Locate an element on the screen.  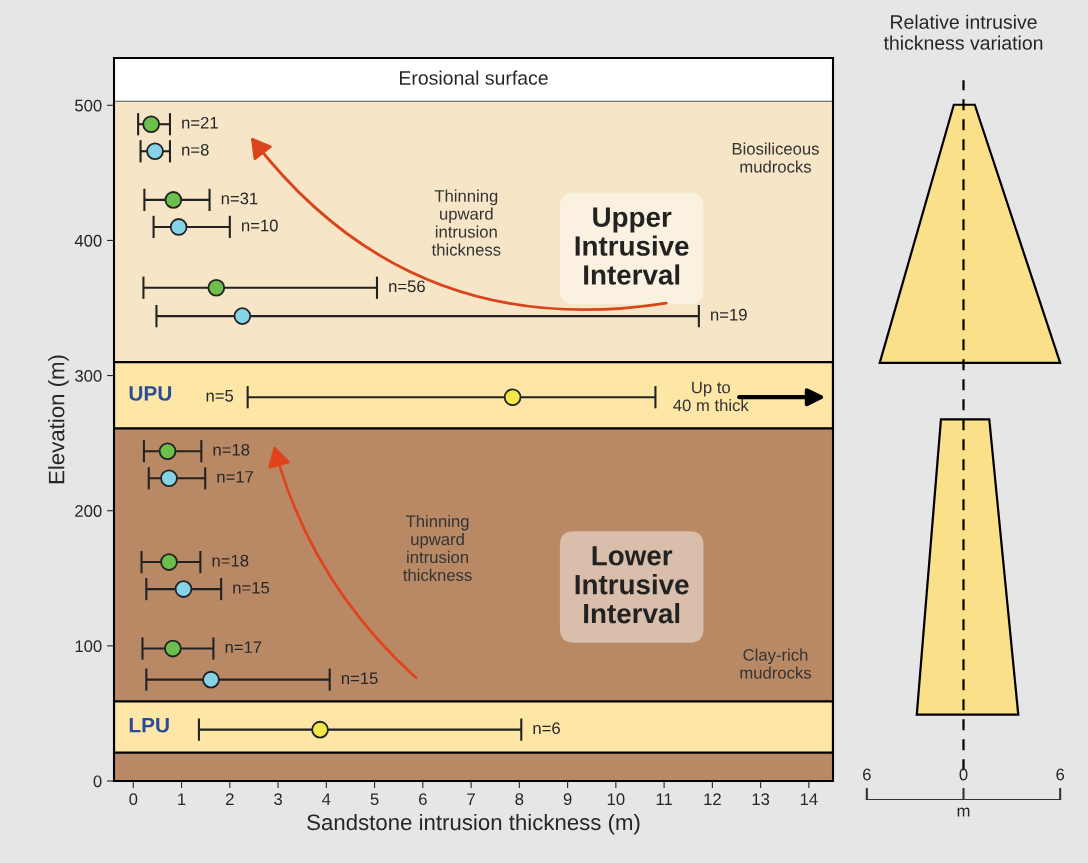
x-tick-label: 14 is located at coordinates (809, 799).